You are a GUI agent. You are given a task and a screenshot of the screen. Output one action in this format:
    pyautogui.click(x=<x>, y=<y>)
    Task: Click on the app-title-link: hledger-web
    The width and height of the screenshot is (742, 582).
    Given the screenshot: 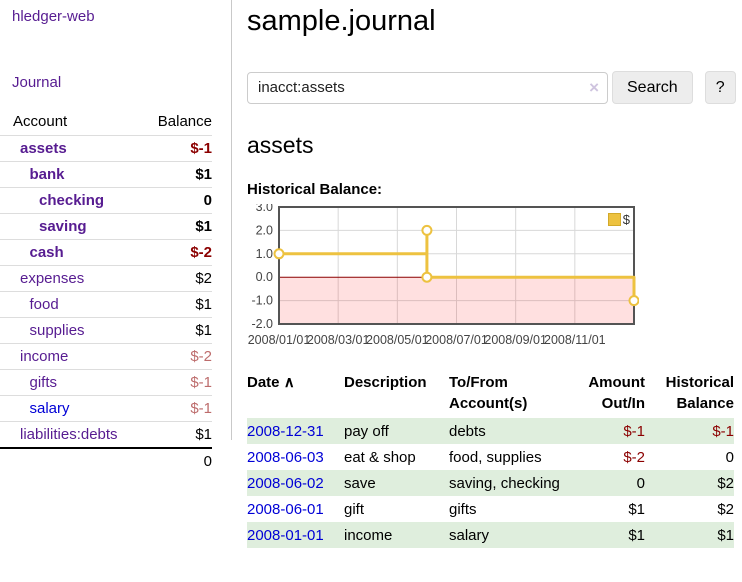 What is the action you would take?
    pyautogui.click(x=53, y=16)
    